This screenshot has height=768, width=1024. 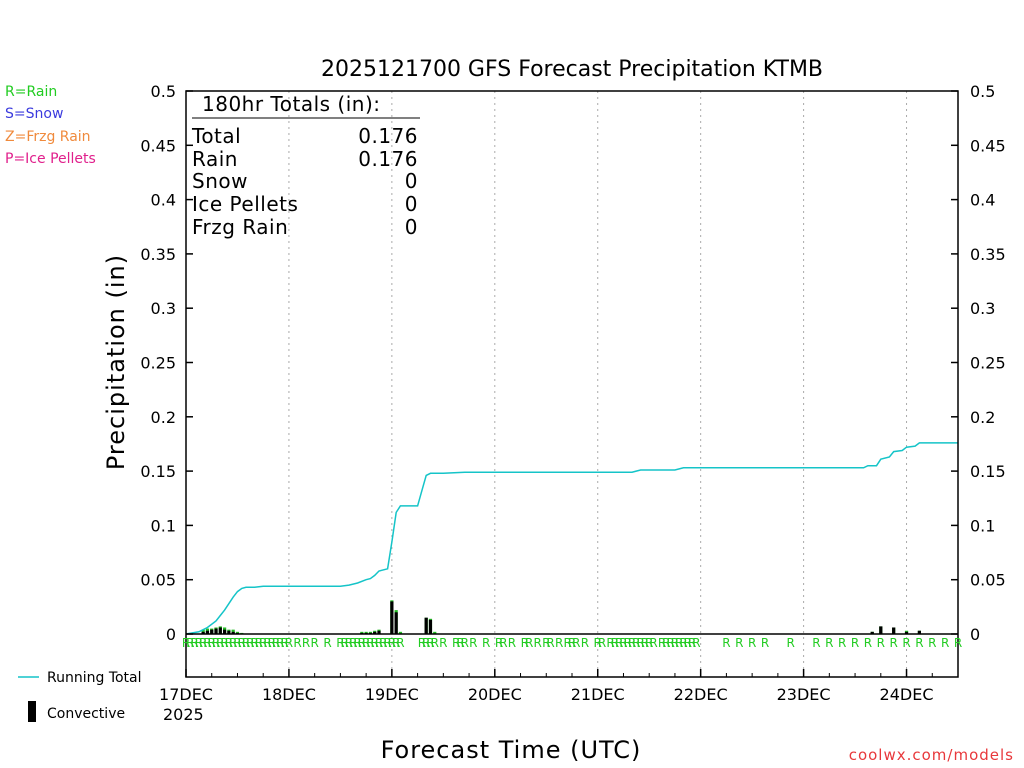 What do you see at coordinates (907, 694) in the screenshot?
I see `x-tick-label: 24DEC` at bounding box center [907, 694].